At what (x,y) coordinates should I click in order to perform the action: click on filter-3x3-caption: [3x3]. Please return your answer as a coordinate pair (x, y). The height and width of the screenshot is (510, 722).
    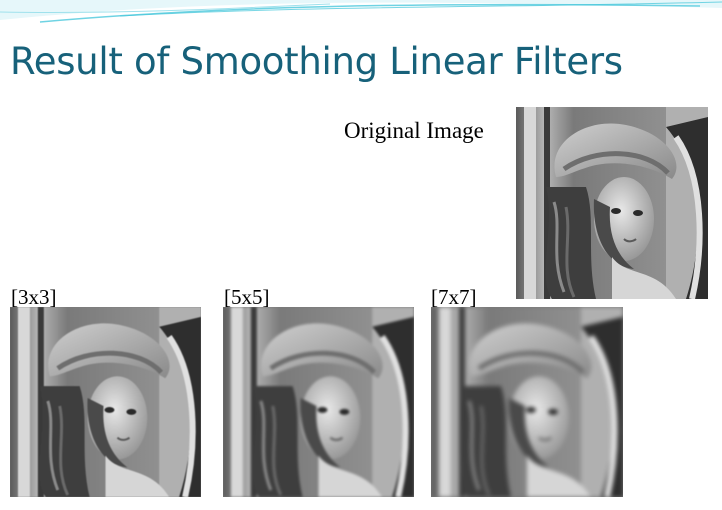
    Looking at the image, I should click on (34, 297).